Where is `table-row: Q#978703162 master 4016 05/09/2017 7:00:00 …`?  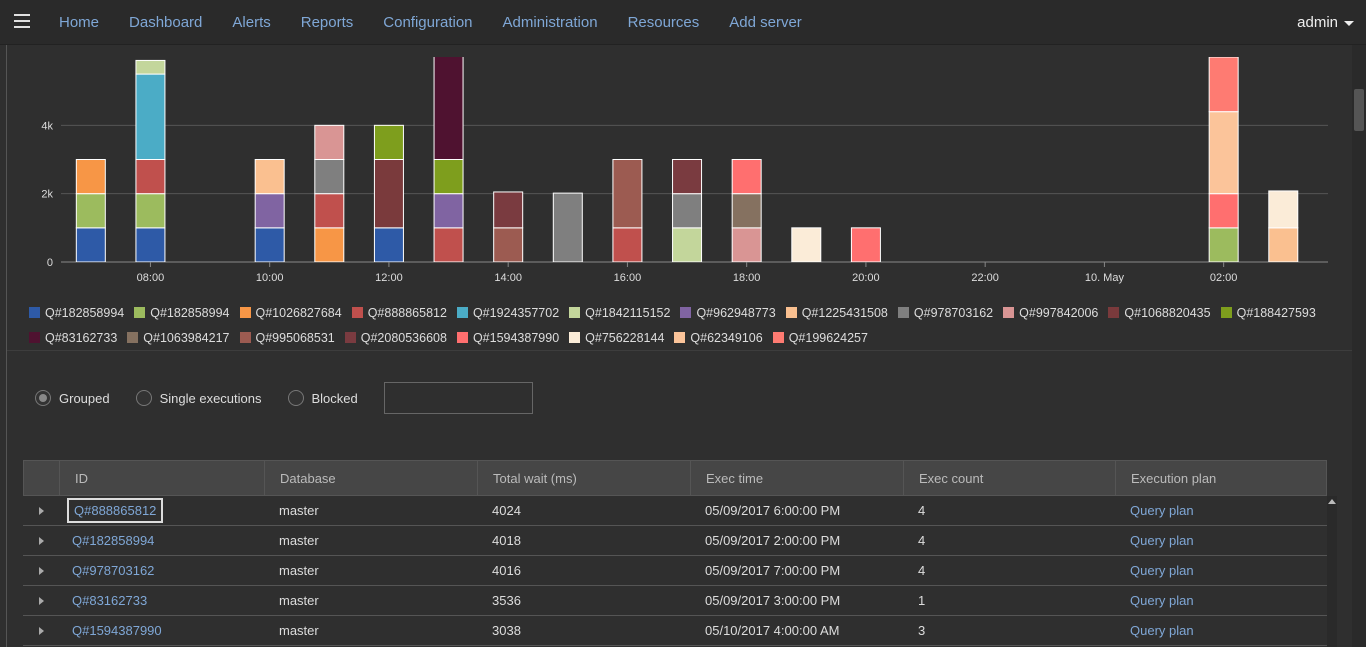 table-row: Q#978703162 master 4016 05/09/2017 7:00:00 … is located at coordinates (675, 571).